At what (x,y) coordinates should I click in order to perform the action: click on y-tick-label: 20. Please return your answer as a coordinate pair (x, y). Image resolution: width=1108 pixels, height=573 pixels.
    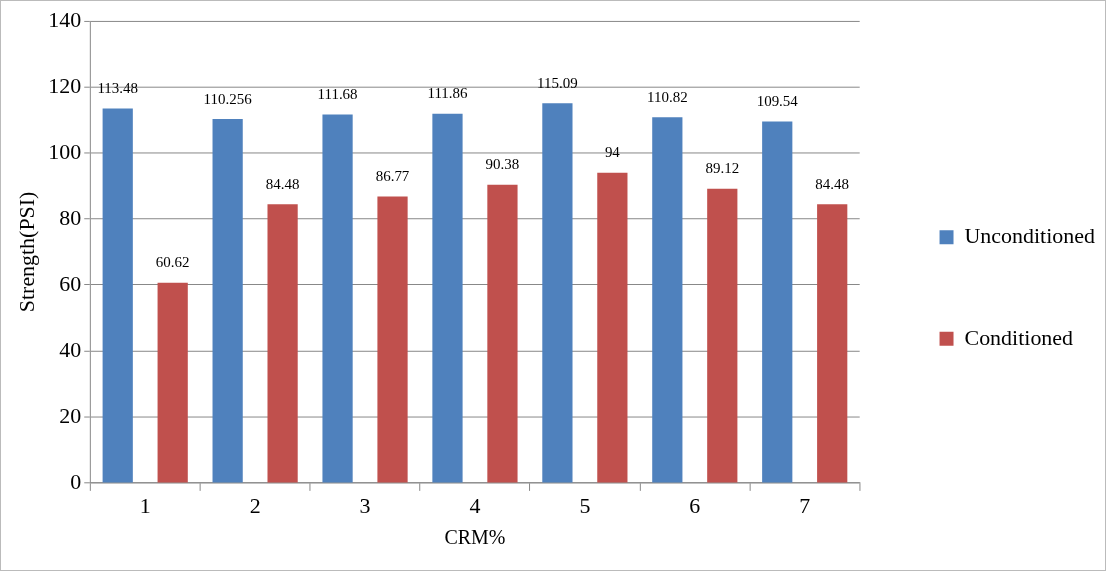
    Looking at the image, I should click on (70, 415).